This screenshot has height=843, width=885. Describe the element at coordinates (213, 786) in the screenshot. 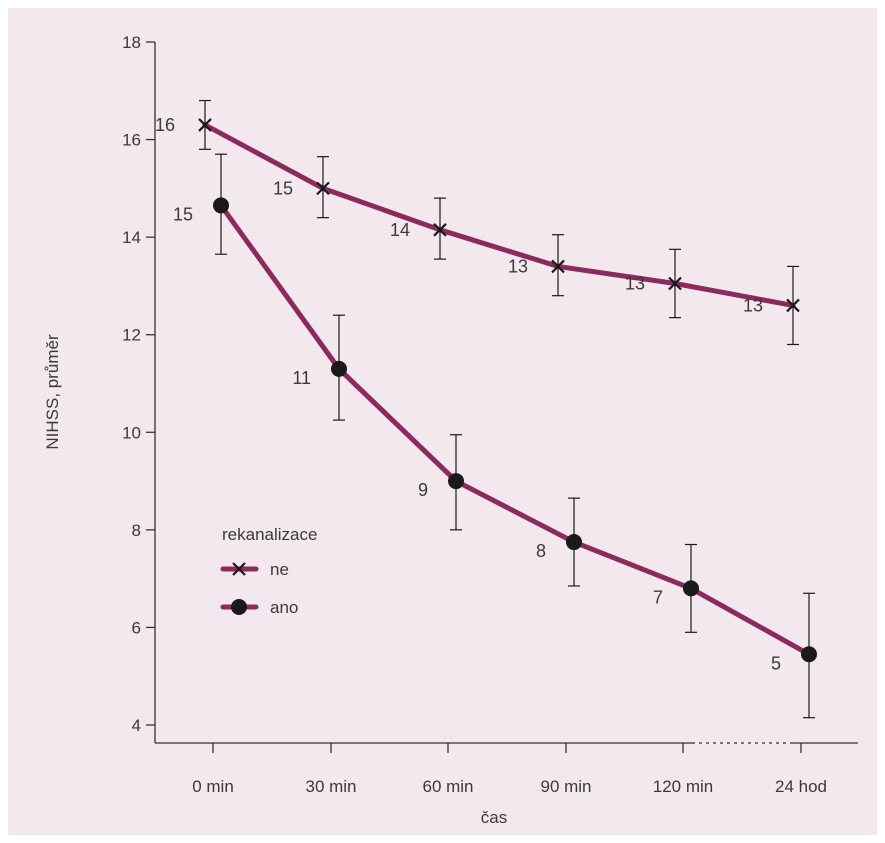

I see `x-tick-label: 0 min` at that location.